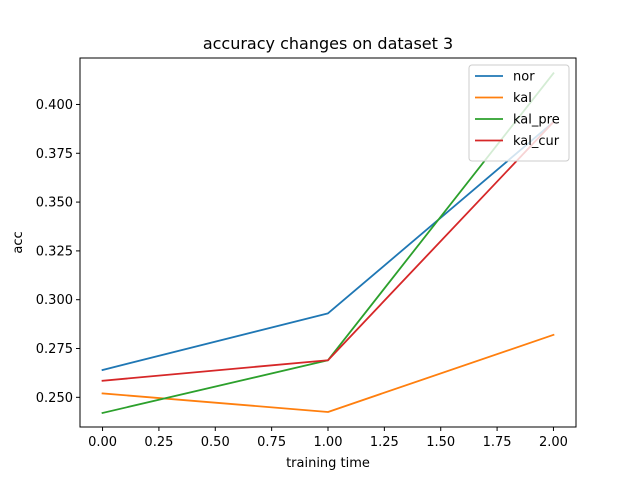 This screenshot has height=480, width=640. I want to click on y-tick-label: 0.275, so click(54, 349).